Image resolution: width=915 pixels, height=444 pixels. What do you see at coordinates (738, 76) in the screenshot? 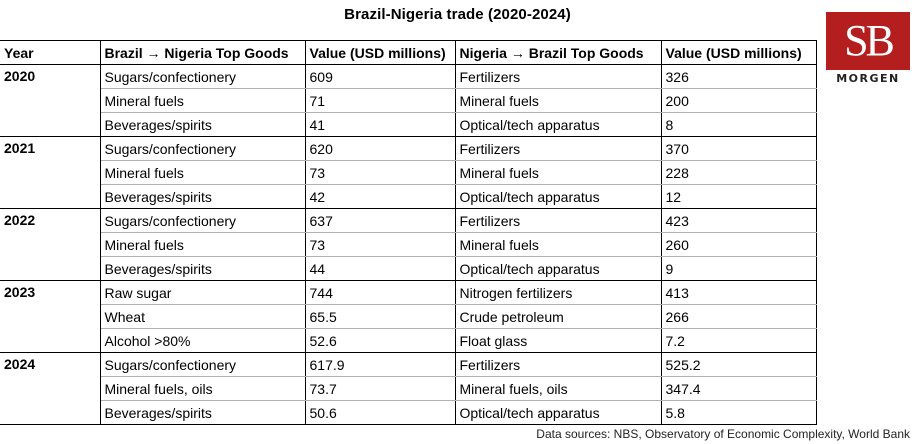
I see `nigeria-value-cell: 326` at bounding box center [738, 76].